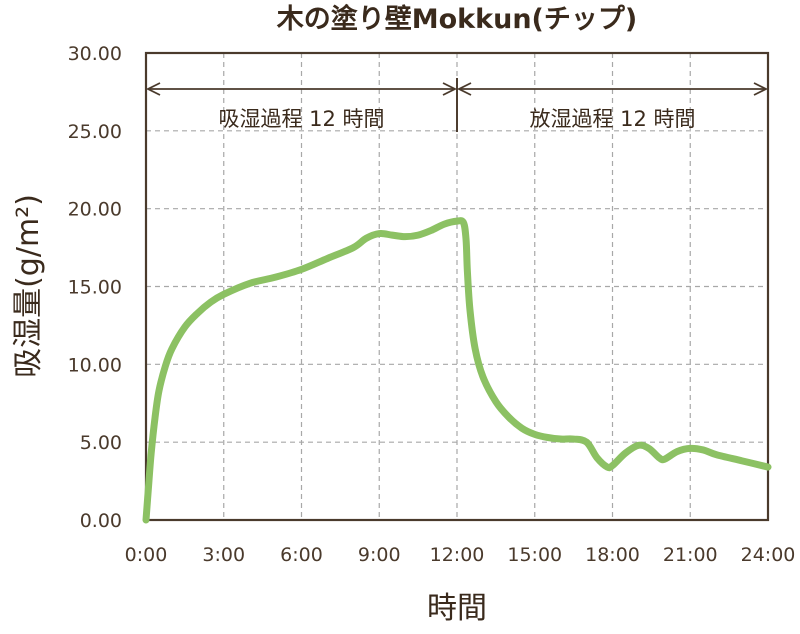 Image resolution: width=800 pixels, height=634 pixels. Describe the element at coordinates (379, 555) in the screenshot. I see `x-tick-label: 9:00` at that location.